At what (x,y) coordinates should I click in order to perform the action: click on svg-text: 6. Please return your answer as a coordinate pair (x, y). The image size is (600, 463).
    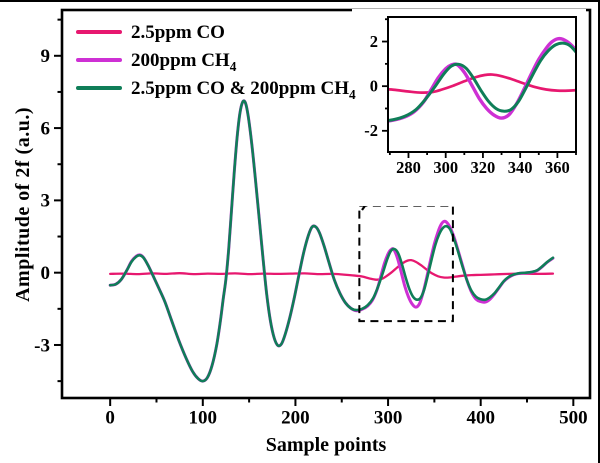
    Looking at the image, I should click on (46, 128).